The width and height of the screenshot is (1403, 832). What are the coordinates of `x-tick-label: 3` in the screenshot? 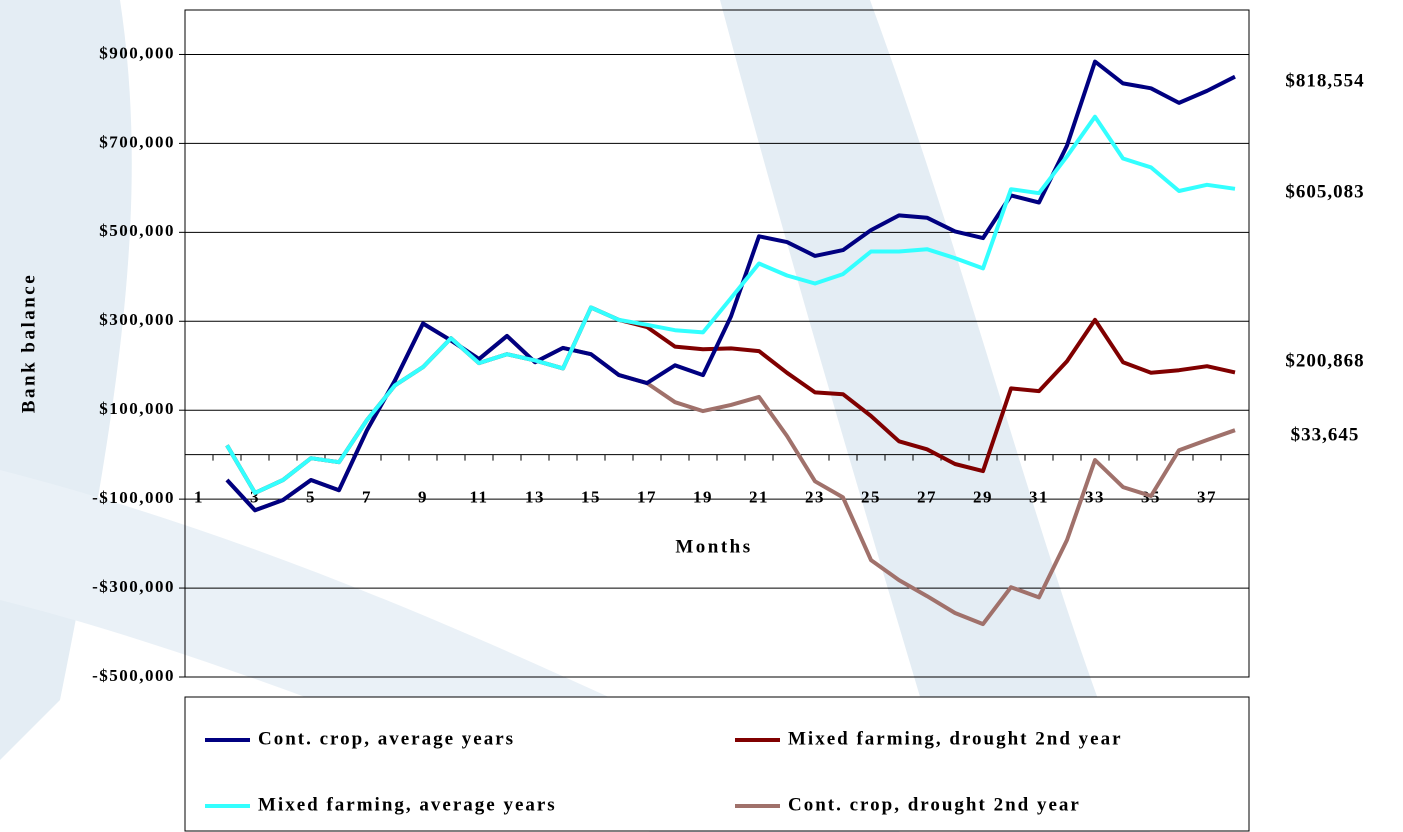 It's located at (255, 497).